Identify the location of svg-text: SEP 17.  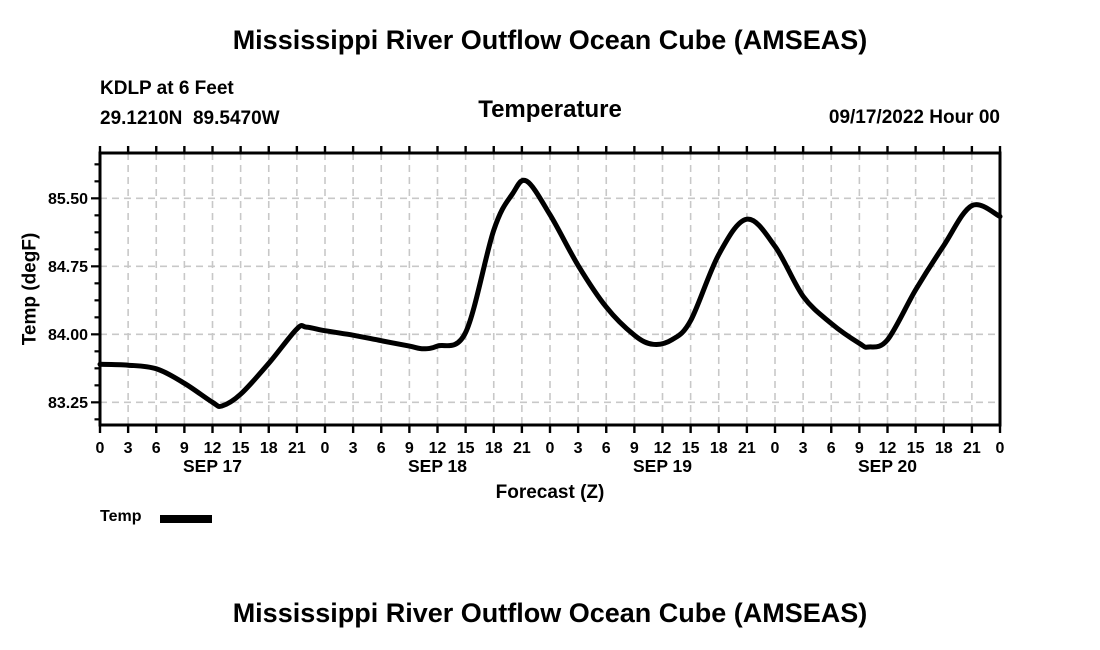
(212, 466).